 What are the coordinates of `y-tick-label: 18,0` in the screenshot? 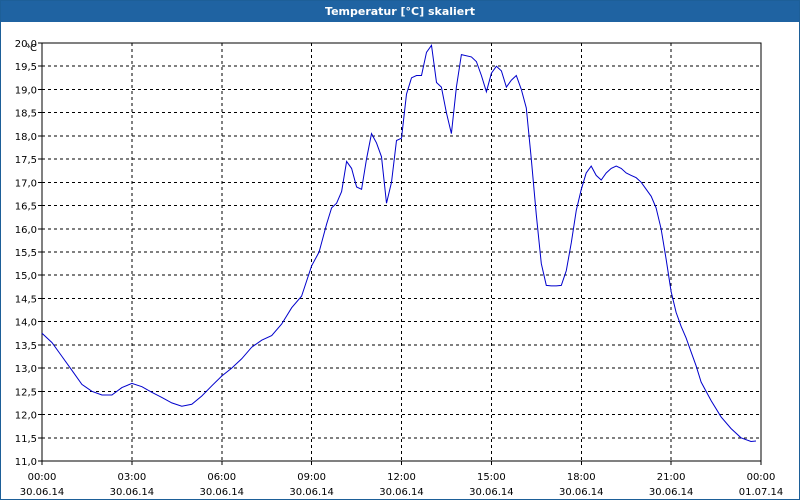 It's located at (26, 137).